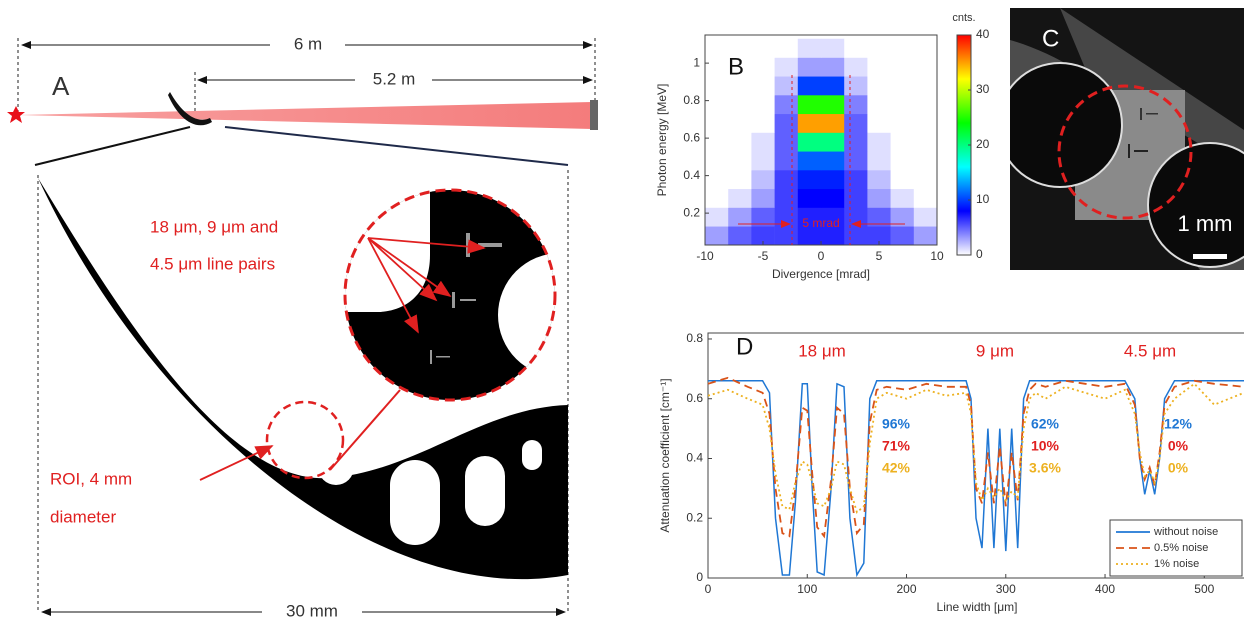 The image size is (1244, 623). Describe the element at coordinates (305, 440) in the screenshot. I see `roi-circle` at that location.